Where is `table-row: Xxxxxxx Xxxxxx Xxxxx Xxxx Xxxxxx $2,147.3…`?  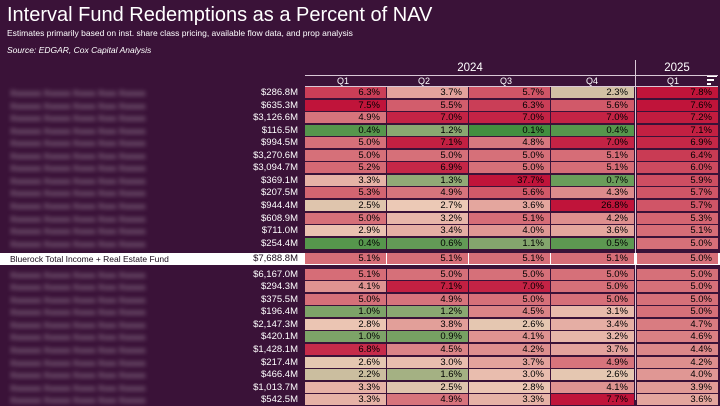 table-row: Xxxxxxx Xxxxxx Xxxxx Xxxx Xxxxxx $2,147.3… is located at coordinates (360, 324).